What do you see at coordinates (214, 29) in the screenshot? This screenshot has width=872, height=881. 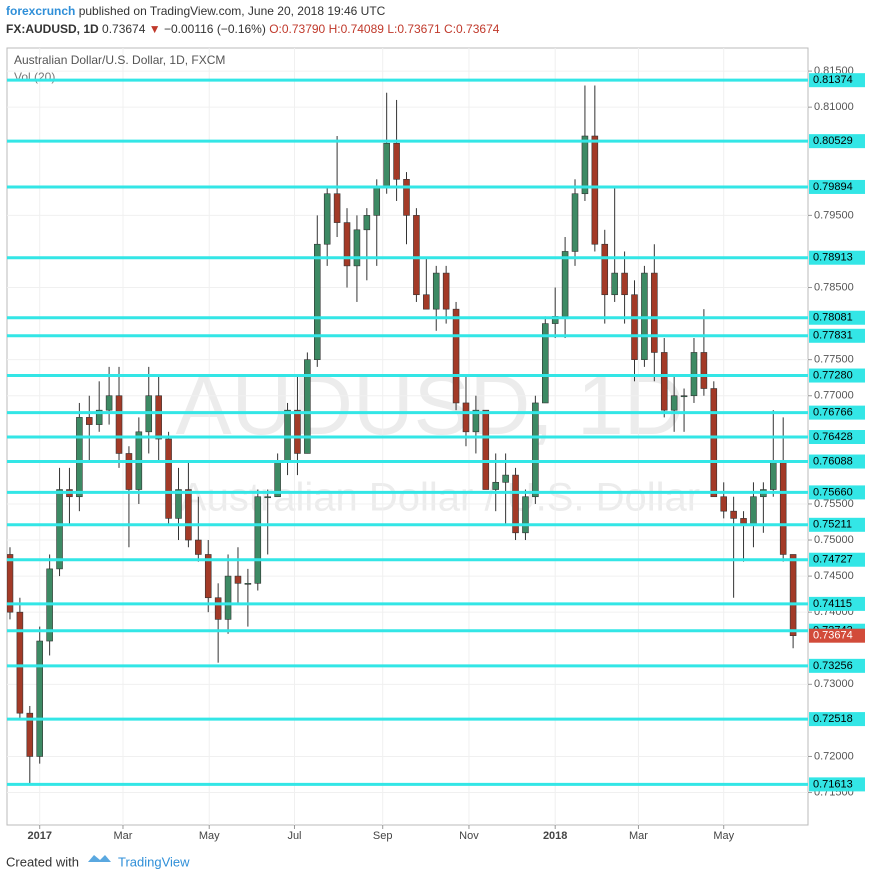 I see `change: −0.00116 (−0.16%)` at bounding box center [214, 29].